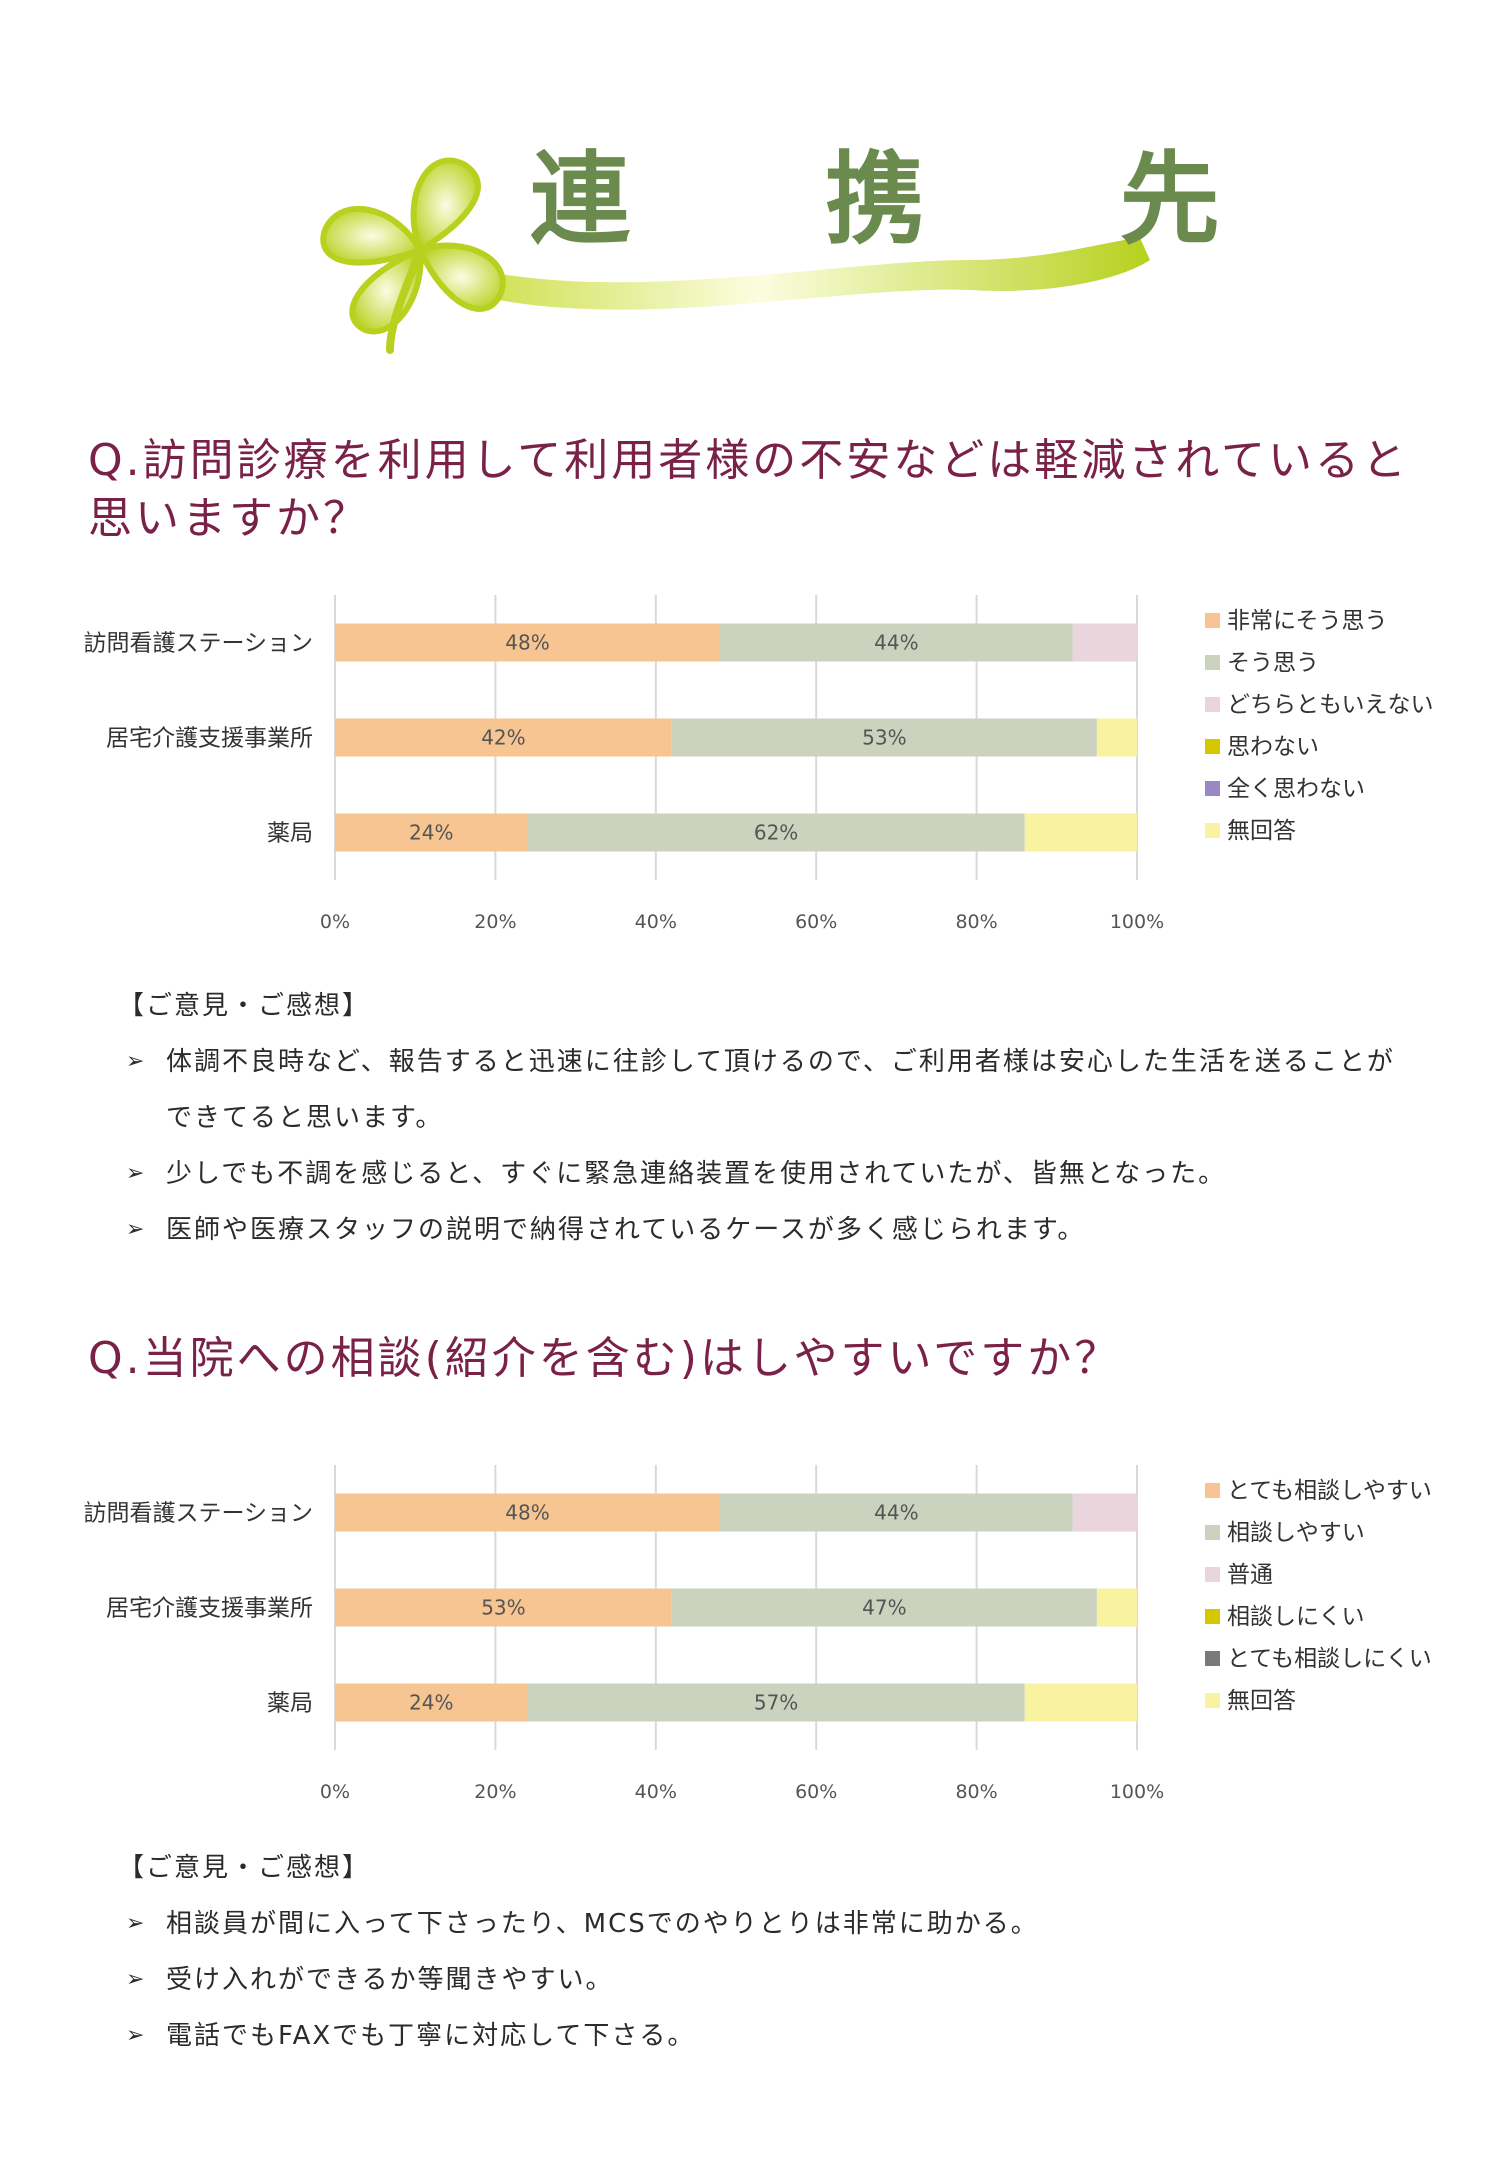 The height and width of the screenshot is (2167, 1500). What do you see at coordinates (602, 1924) in the screenshot?
I see `comment-text: 相談員が間に入って下さったり、MCSでのやりとりは非常に助かる。` at bounding box center [602, 1924].